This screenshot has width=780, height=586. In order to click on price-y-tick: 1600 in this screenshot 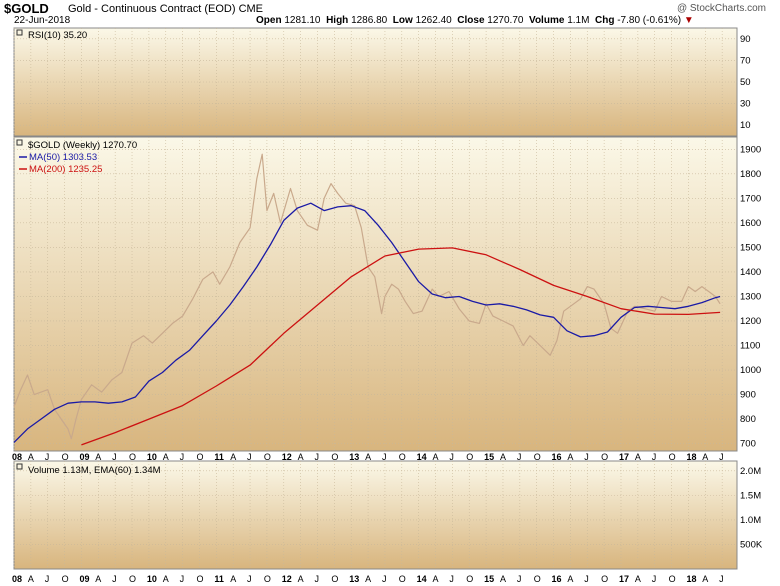, I will do `click(750, 223)`.